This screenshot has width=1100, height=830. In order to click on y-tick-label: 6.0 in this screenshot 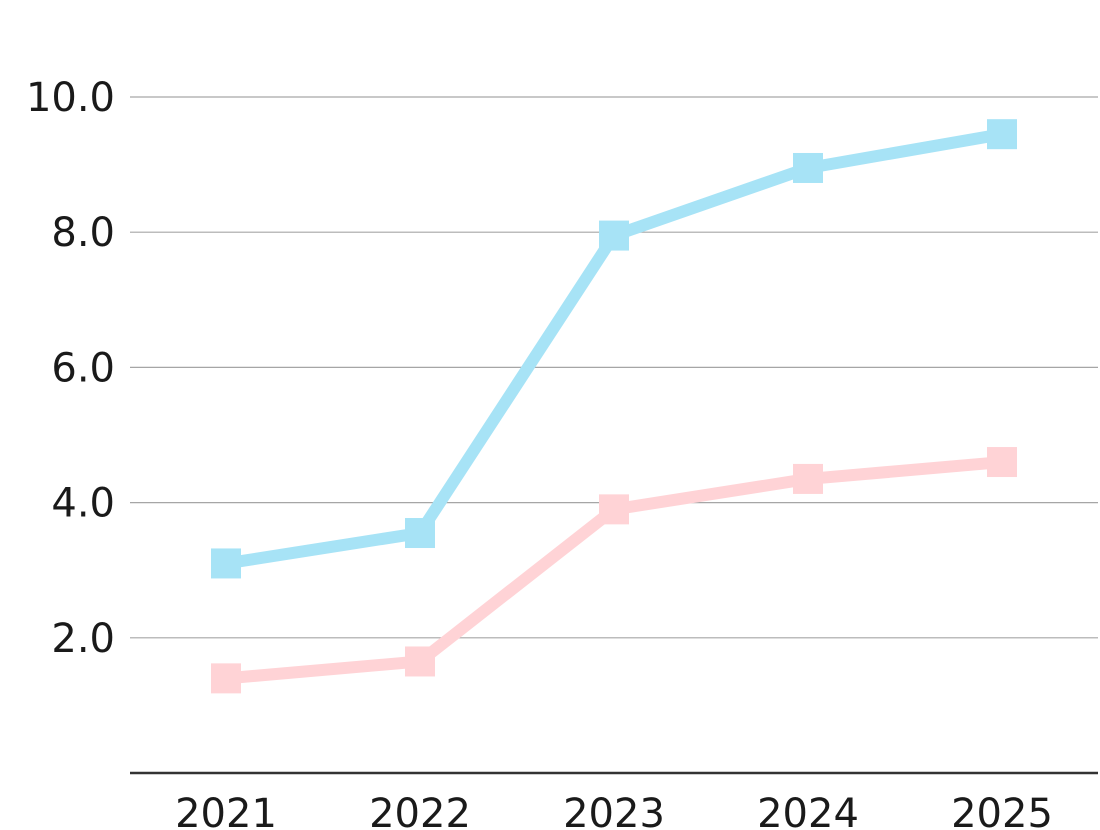, I will do `click(83, 368)`.